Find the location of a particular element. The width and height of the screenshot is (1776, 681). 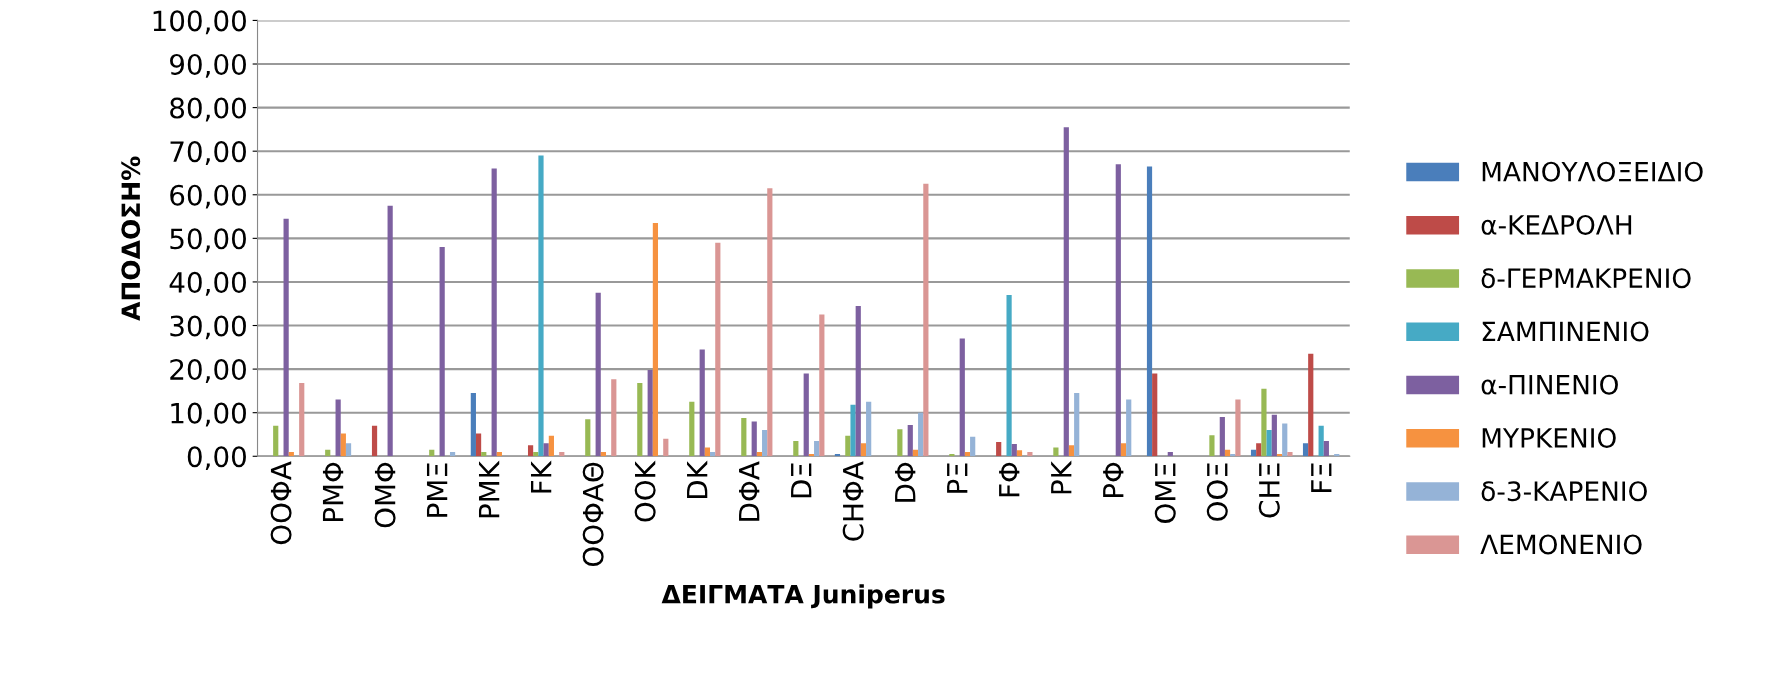

x-tick-label: ΟΟΚ is located at coordinates (645, 491).